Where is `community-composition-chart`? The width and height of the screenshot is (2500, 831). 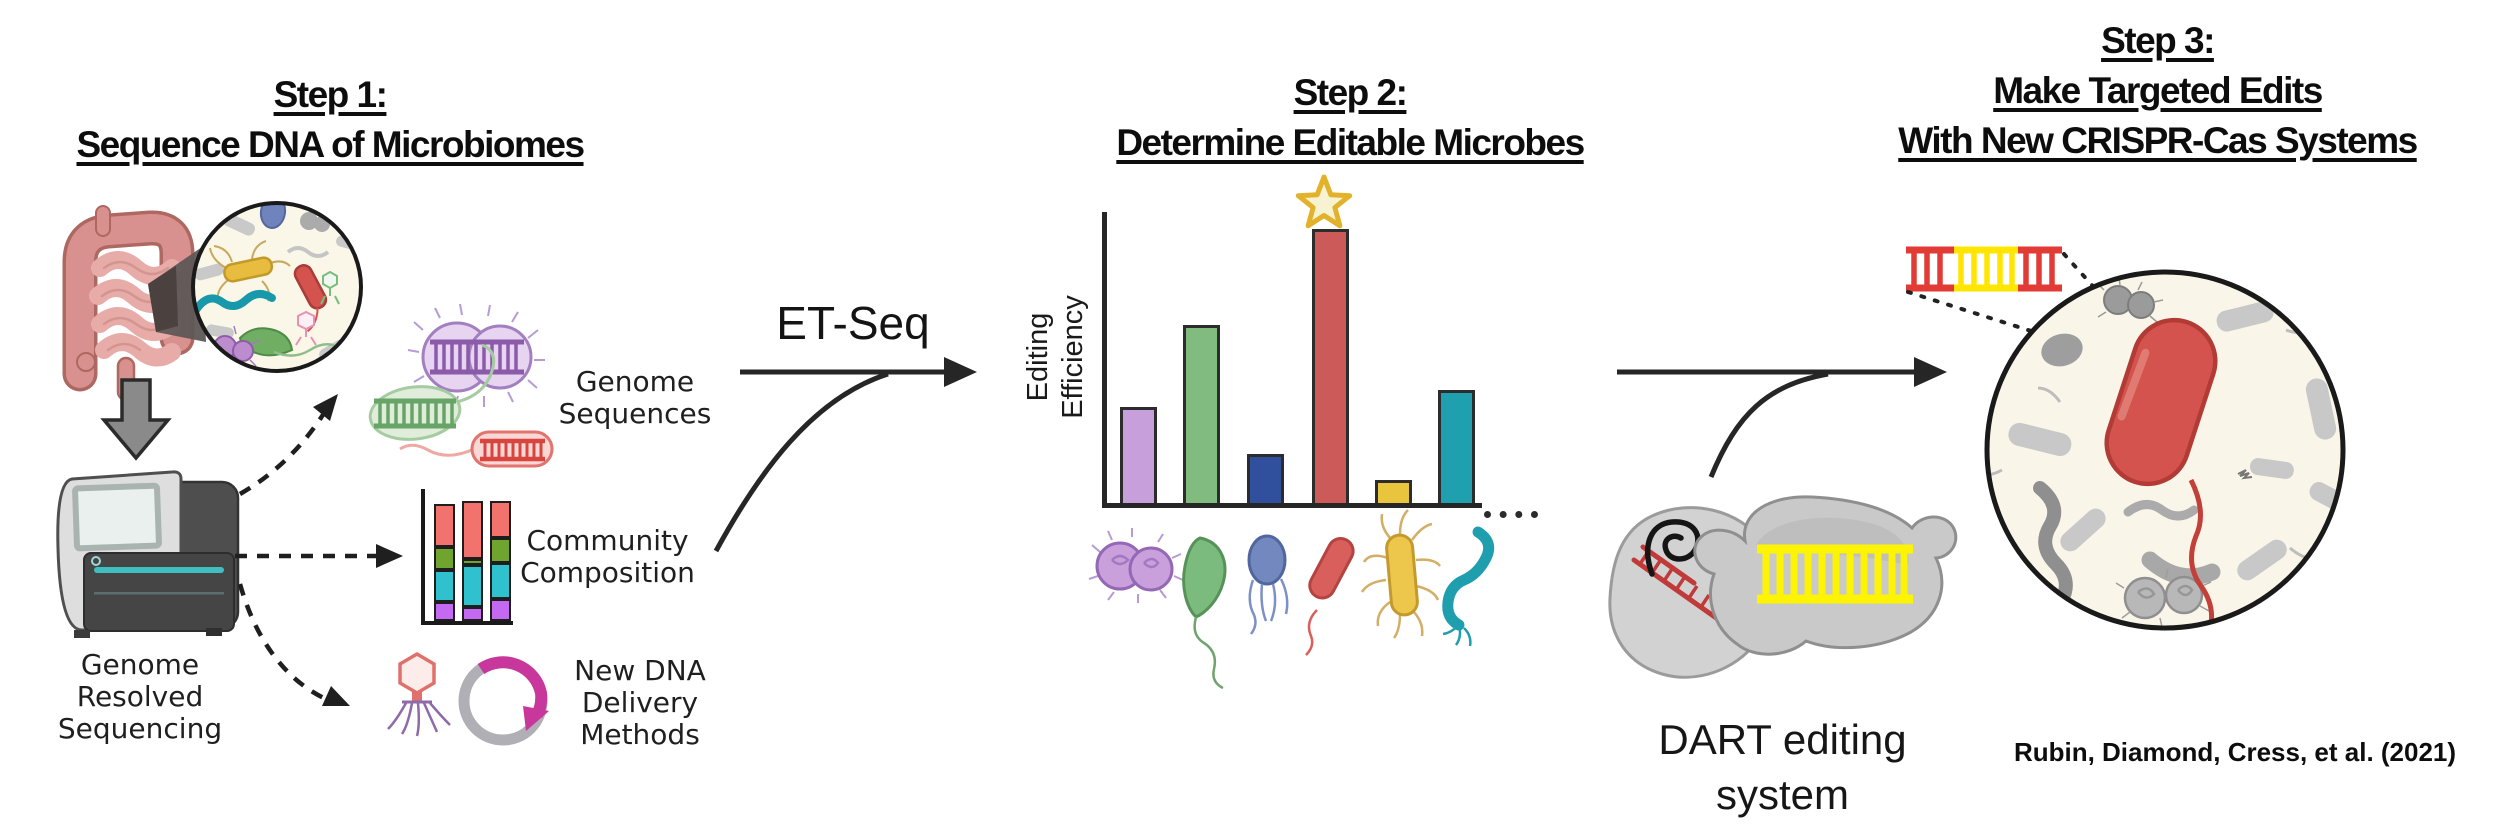
community-composition-chart is located at coordinates (467, 557).